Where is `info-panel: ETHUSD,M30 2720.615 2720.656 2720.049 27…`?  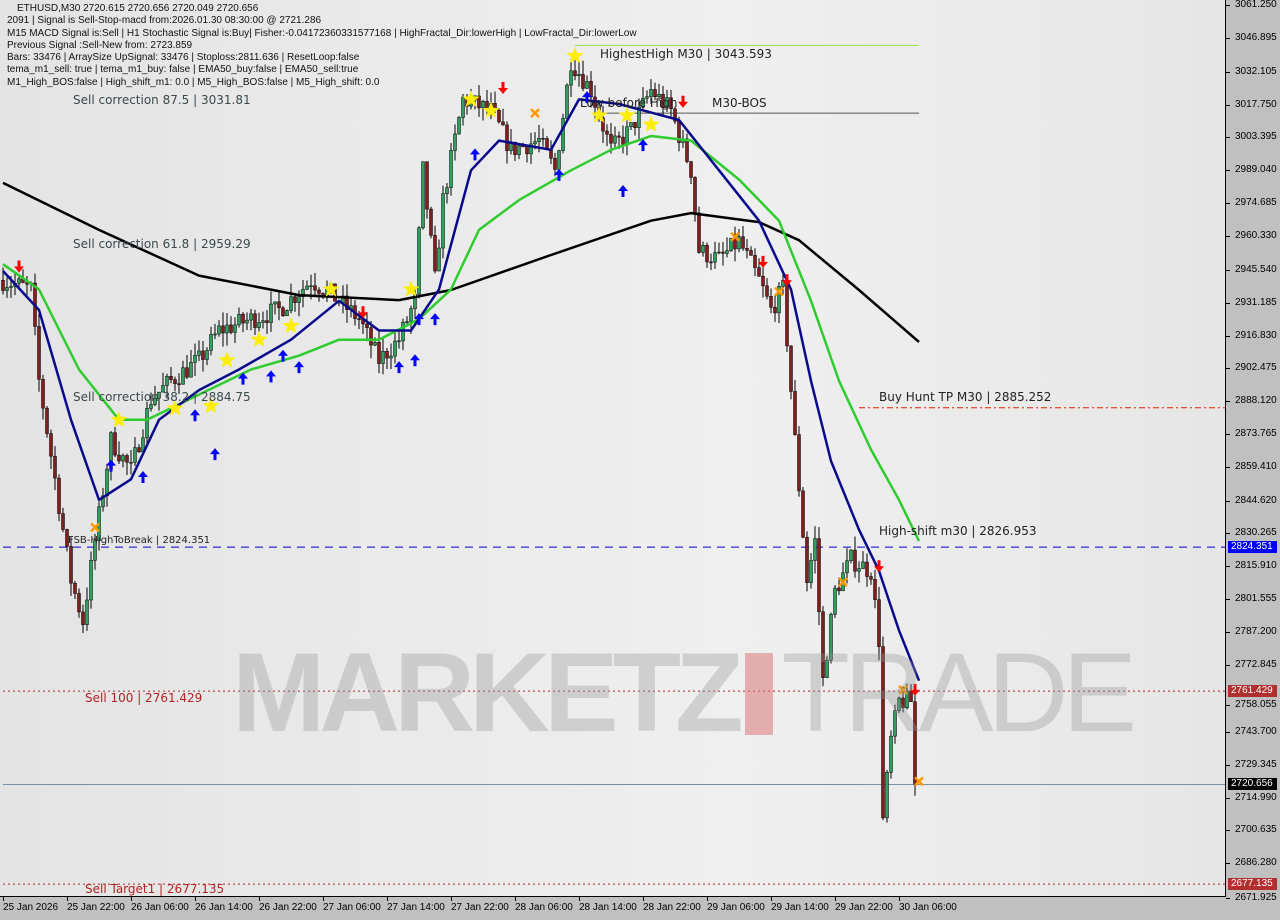
info-panel: ETHUSD,M30 2720.615 2720.656 2720.049 27… is located at coordinates (322, 46).